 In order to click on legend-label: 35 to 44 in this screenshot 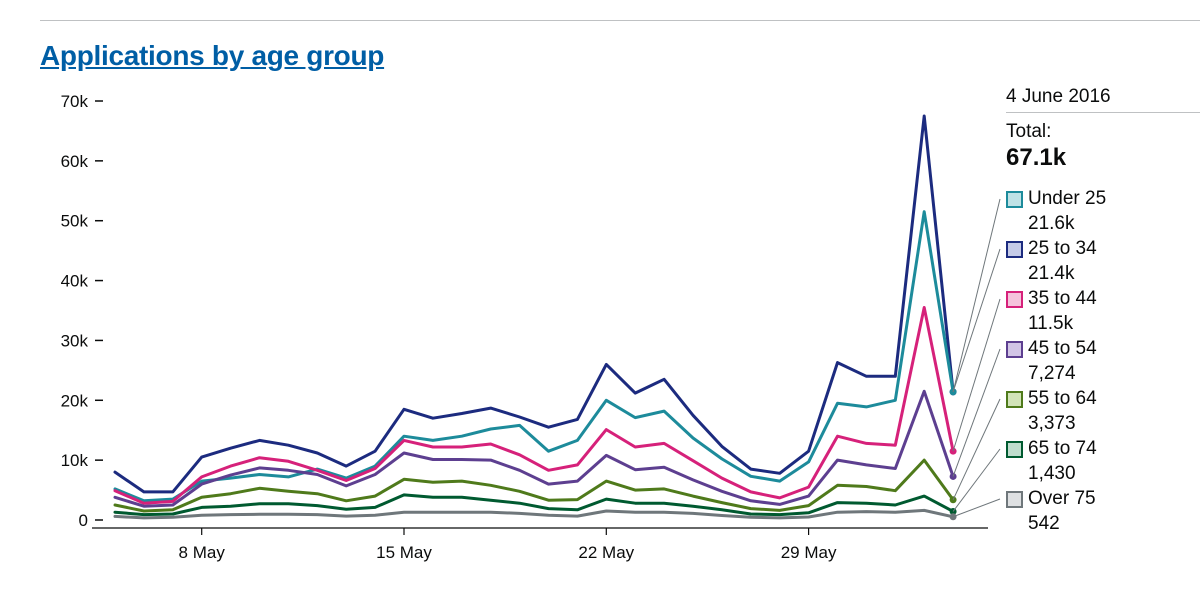, I will do `click(1062, 298)`.